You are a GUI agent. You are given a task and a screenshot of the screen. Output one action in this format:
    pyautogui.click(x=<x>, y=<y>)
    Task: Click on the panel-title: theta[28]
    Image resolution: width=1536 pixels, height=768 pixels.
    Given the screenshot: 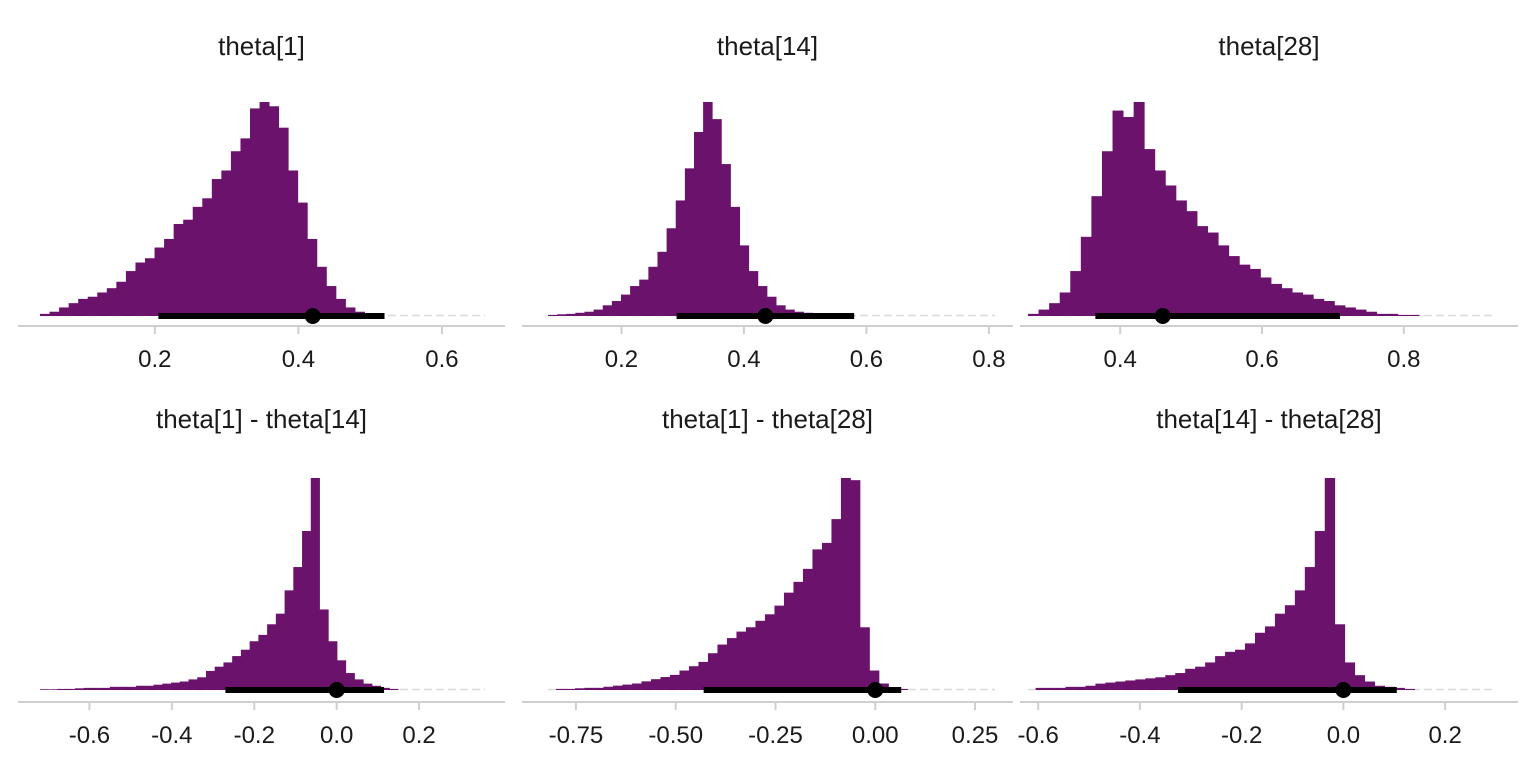 What is the action you would take?
    pyautogui.click(x=1268, y=46)
    